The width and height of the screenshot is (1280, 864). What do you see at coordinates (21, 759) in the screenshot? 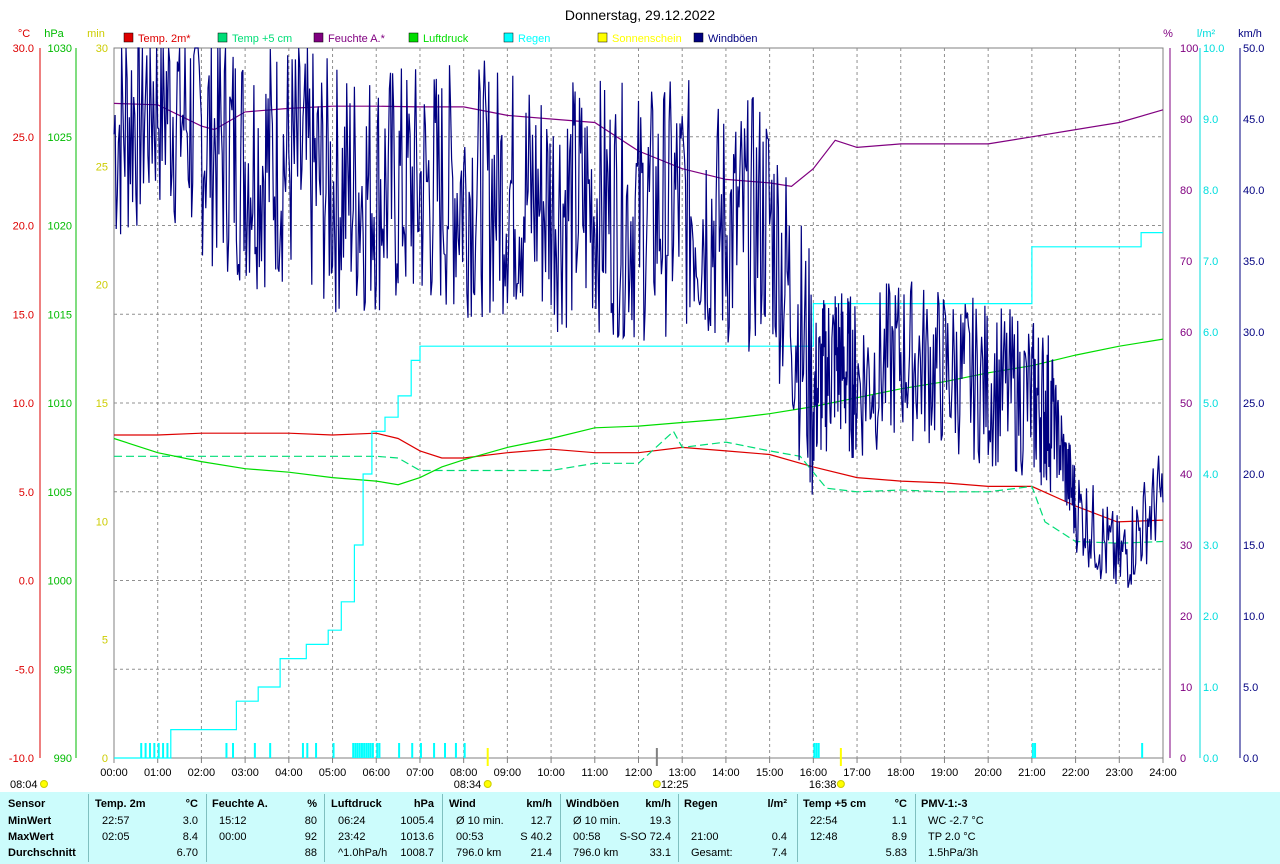
I see `temp-axis-tick: -10.0` at bounding box center [21, 759].